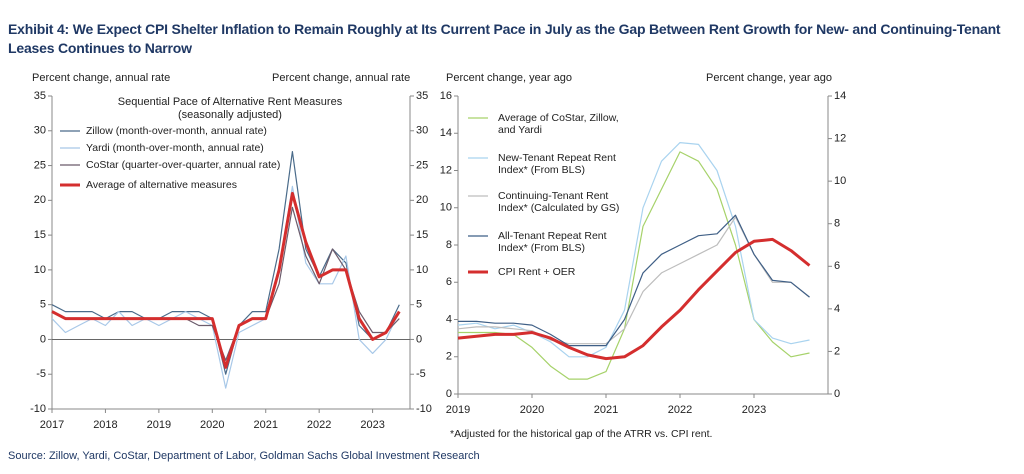  I want to click on legend-label: CPI Rent + OER, so click(537, 272).